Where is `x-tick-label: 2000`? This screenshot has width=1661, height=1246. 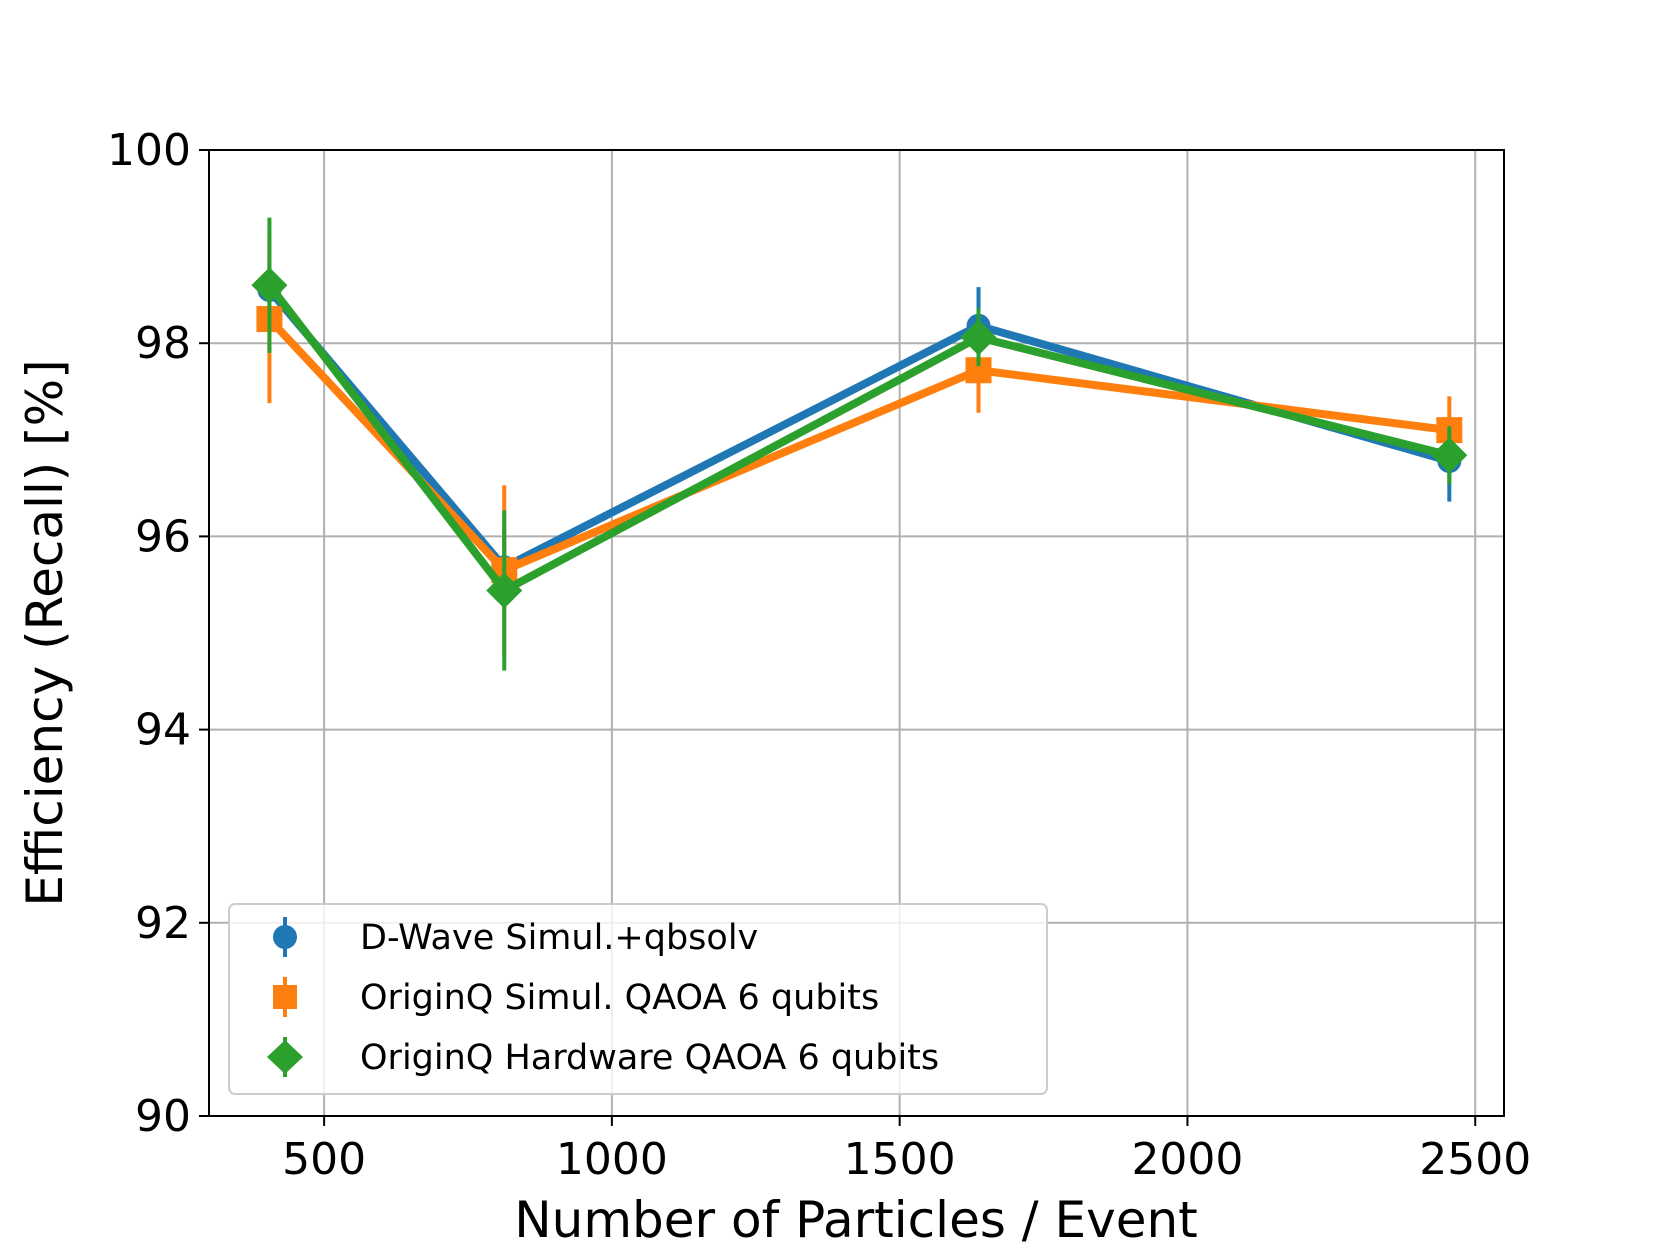 x-tick-label: 2000 is located at coordinates (1187, 1159).